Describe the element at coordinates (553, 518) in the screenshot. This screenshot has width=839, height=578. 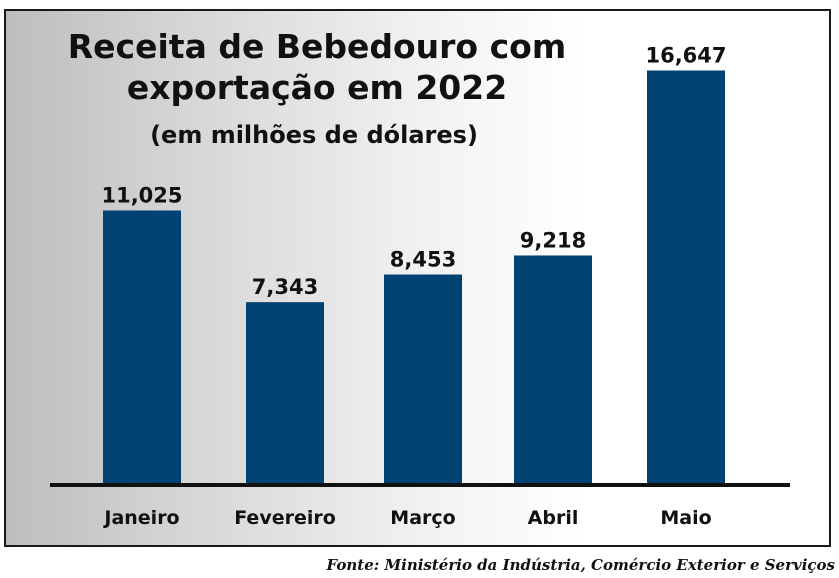
I see `category-label-abril: Abril` at that location.